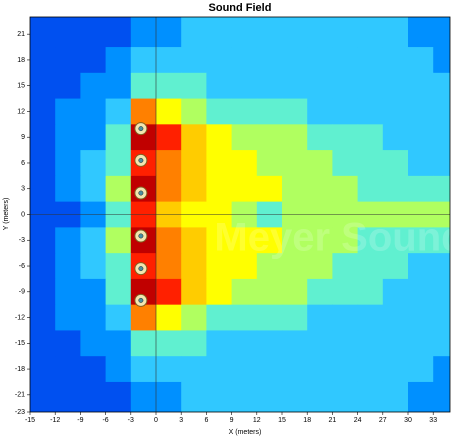 The width and height of the screenshot is (474, 444). I want to click on y-tick-label: -9, so click(22, 292).